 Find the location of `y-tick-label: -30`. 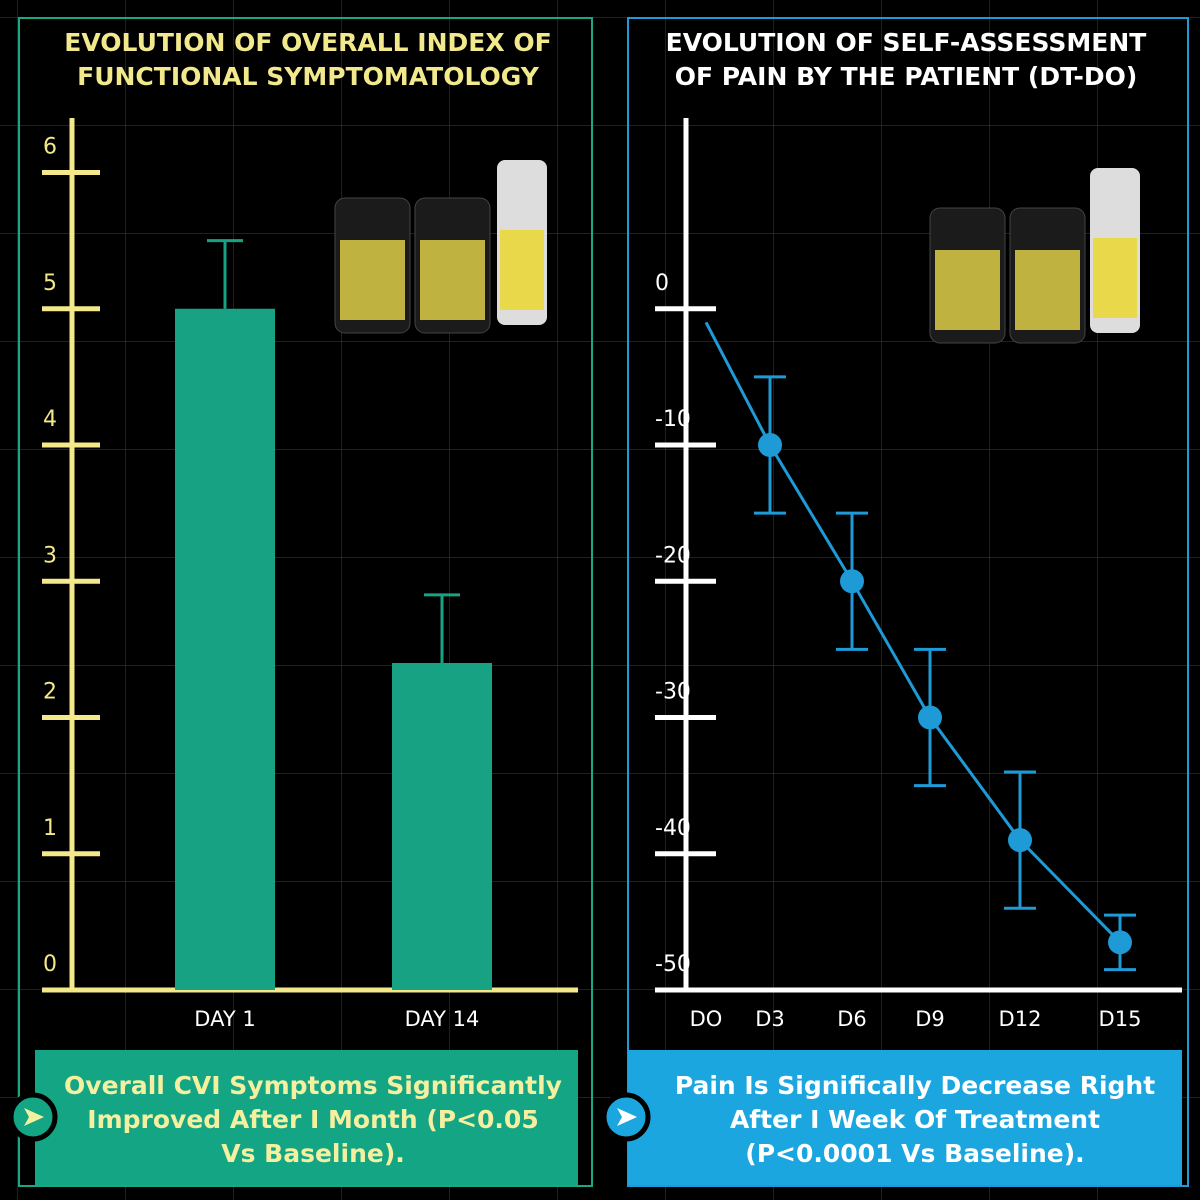

y-tick-label: -30 is located at coordinates (673, 692).